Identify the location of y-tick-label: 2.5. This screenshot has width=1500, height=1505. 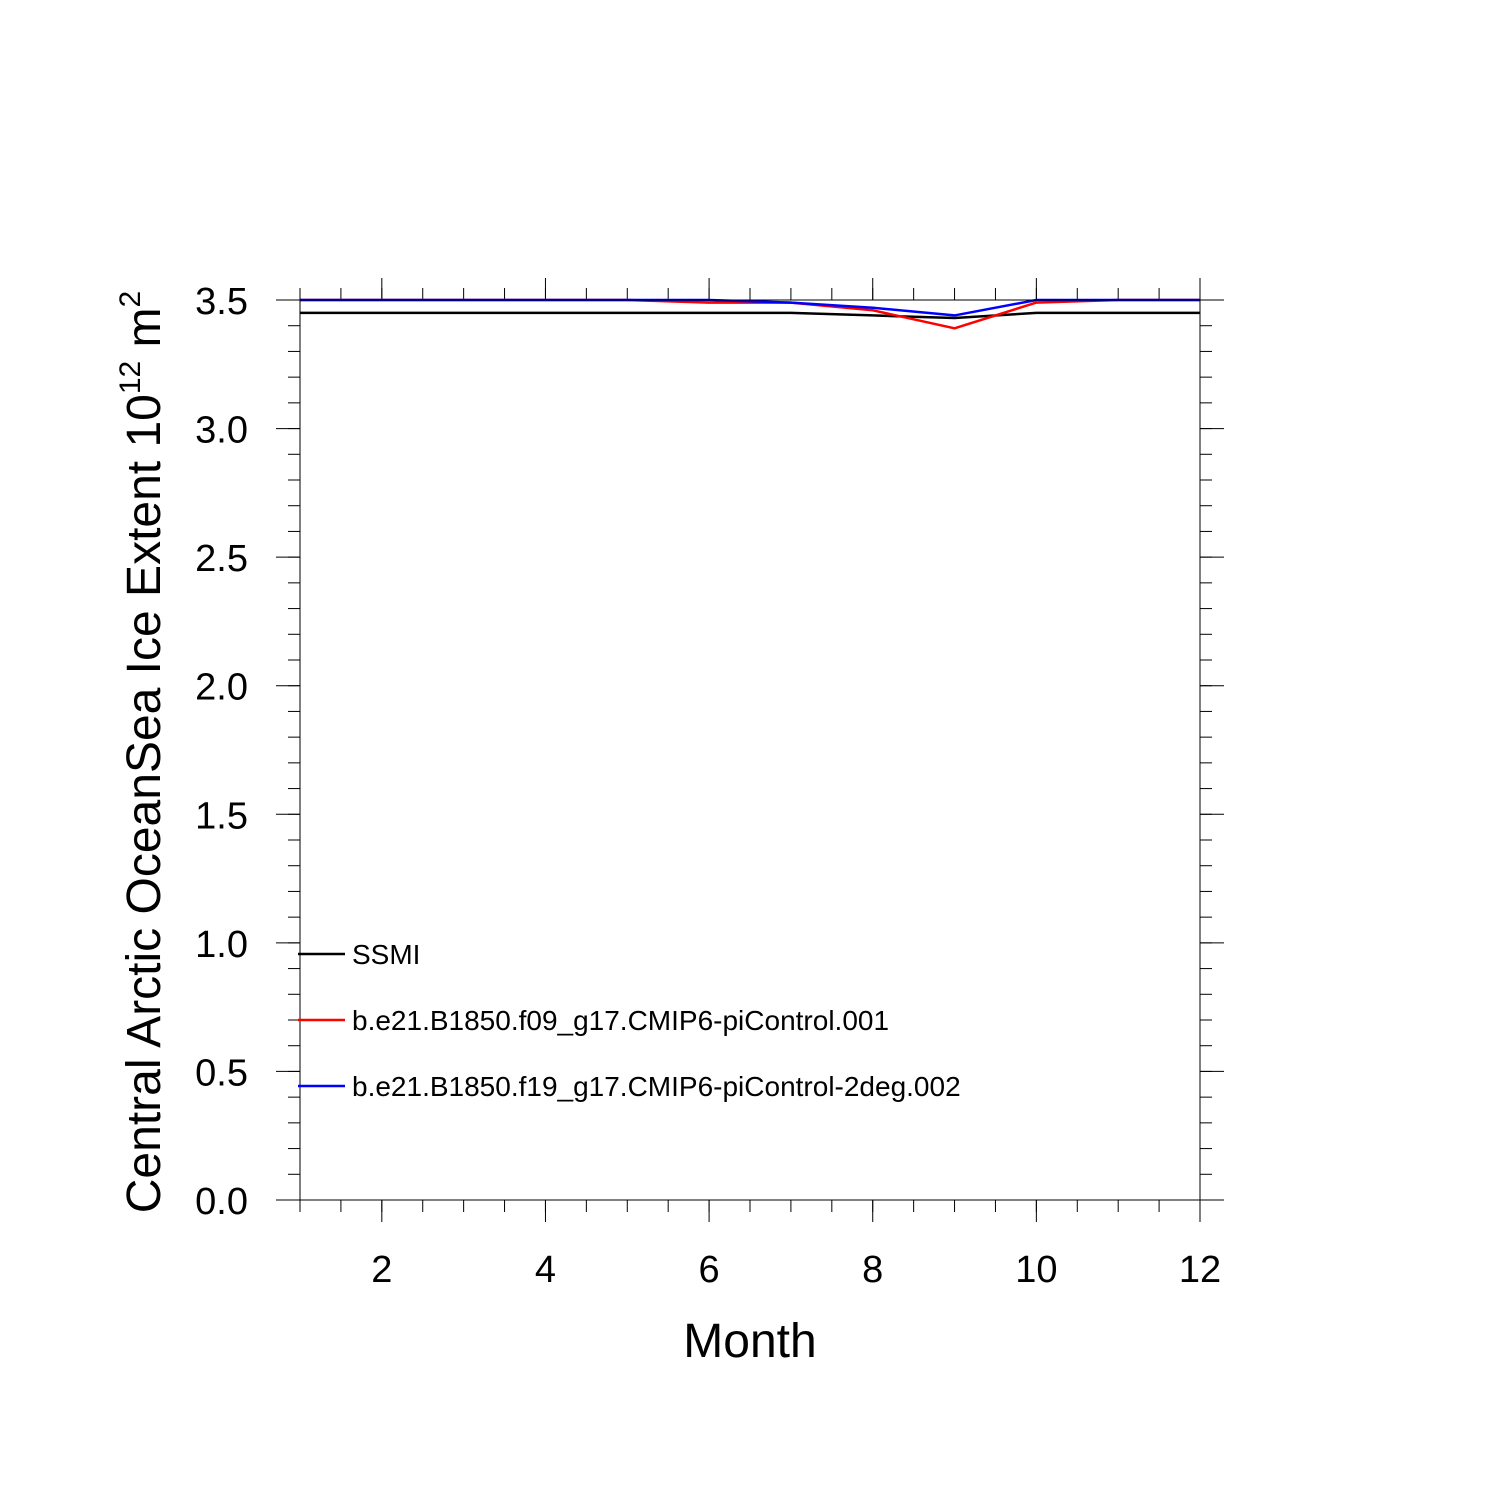
(221, 559).